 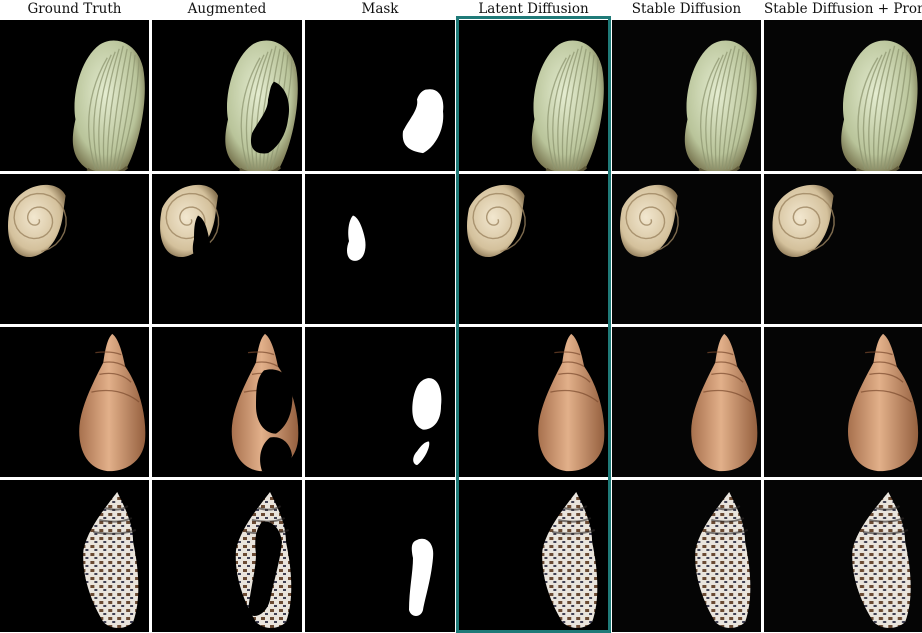 I want to click on image-spotted-shell-mask, so click(x=380, y=556).